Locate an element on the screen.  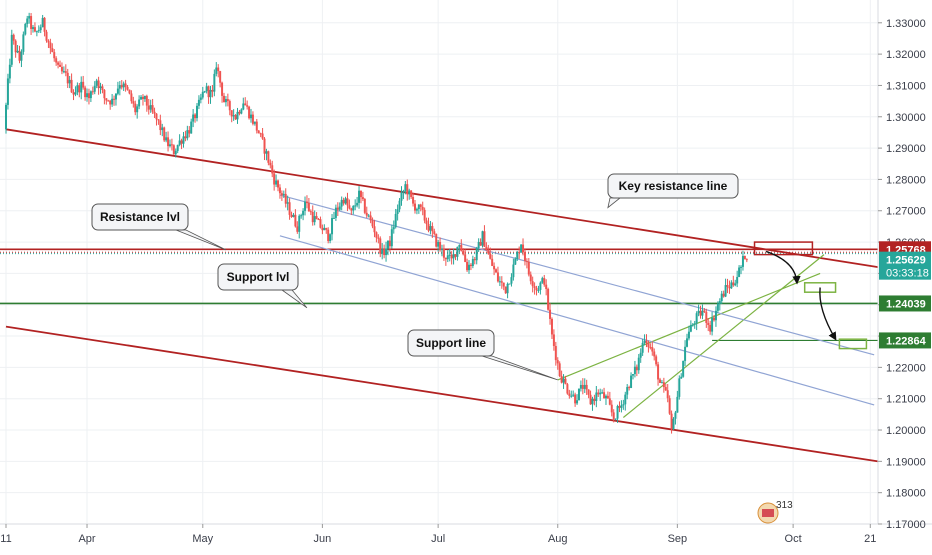
y-tick-label: 1.20000 is located at coordinates (906, 431).